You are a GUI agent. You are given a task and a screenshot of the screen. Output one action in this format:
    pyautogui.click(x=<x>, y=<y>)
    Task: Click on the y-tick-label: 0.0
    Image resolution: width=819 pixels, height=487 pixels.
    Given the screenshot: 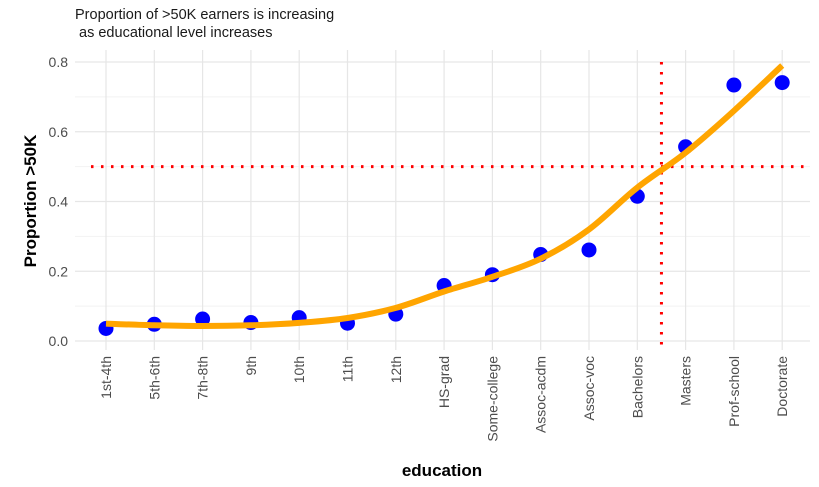 What is the action you would take?
    pyautogui.click(x=59, y=341)
    